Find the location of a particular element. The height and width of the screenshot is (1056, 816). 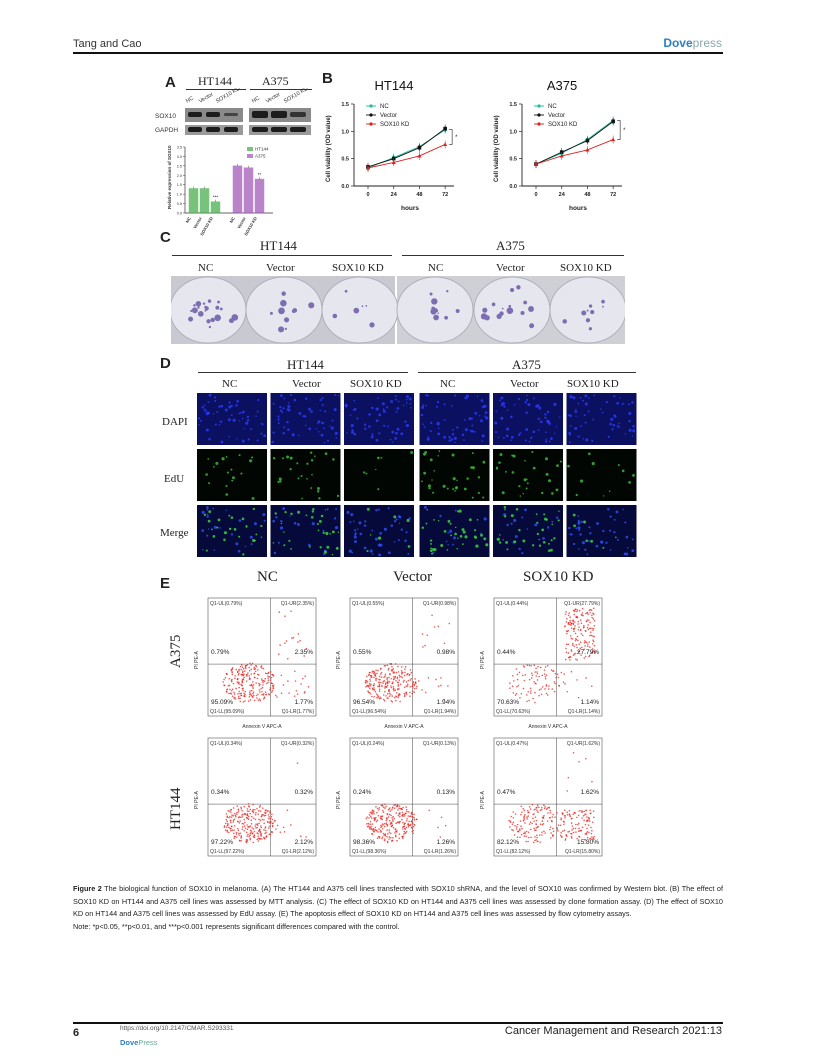

doi-link: https://doi.org/10.2147/CMAR.S293331 is located at coordinates (177, 1028).